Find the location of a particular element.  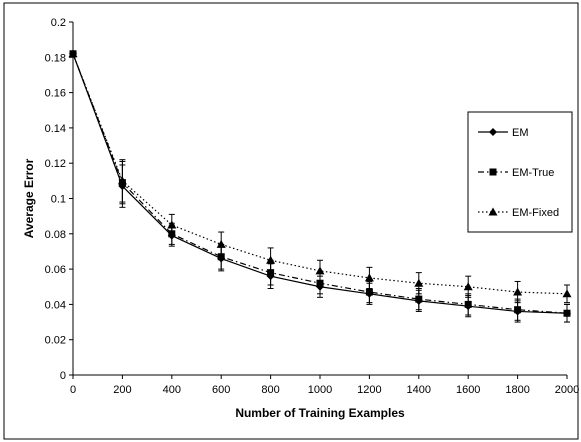

y-tick-label: 0.16 is located at coordinates (55, 94).